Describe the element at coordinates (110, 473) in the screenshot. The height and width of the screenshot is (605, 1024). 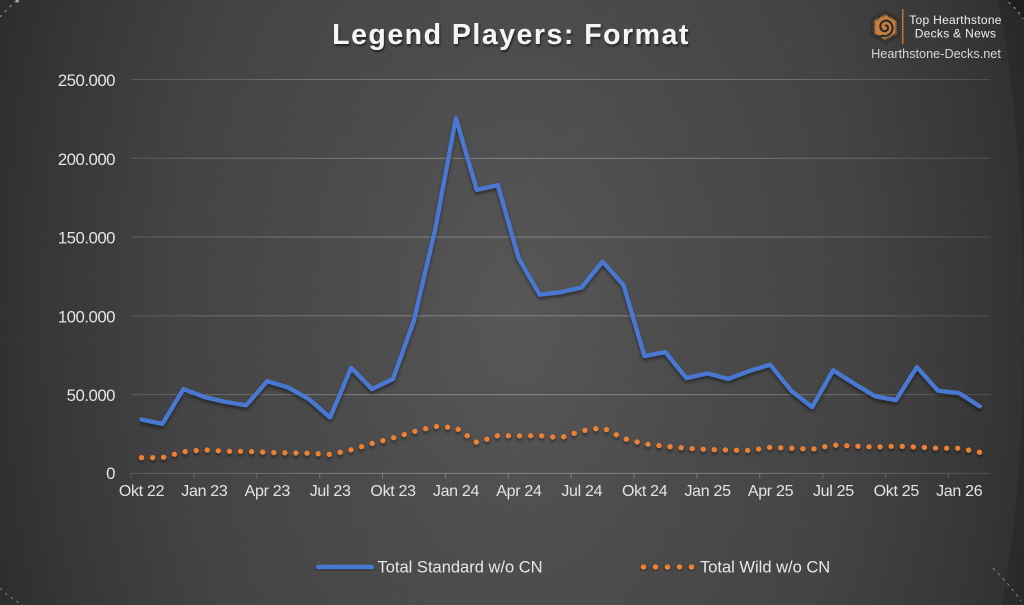
I see `svg-text: 0` at that location.